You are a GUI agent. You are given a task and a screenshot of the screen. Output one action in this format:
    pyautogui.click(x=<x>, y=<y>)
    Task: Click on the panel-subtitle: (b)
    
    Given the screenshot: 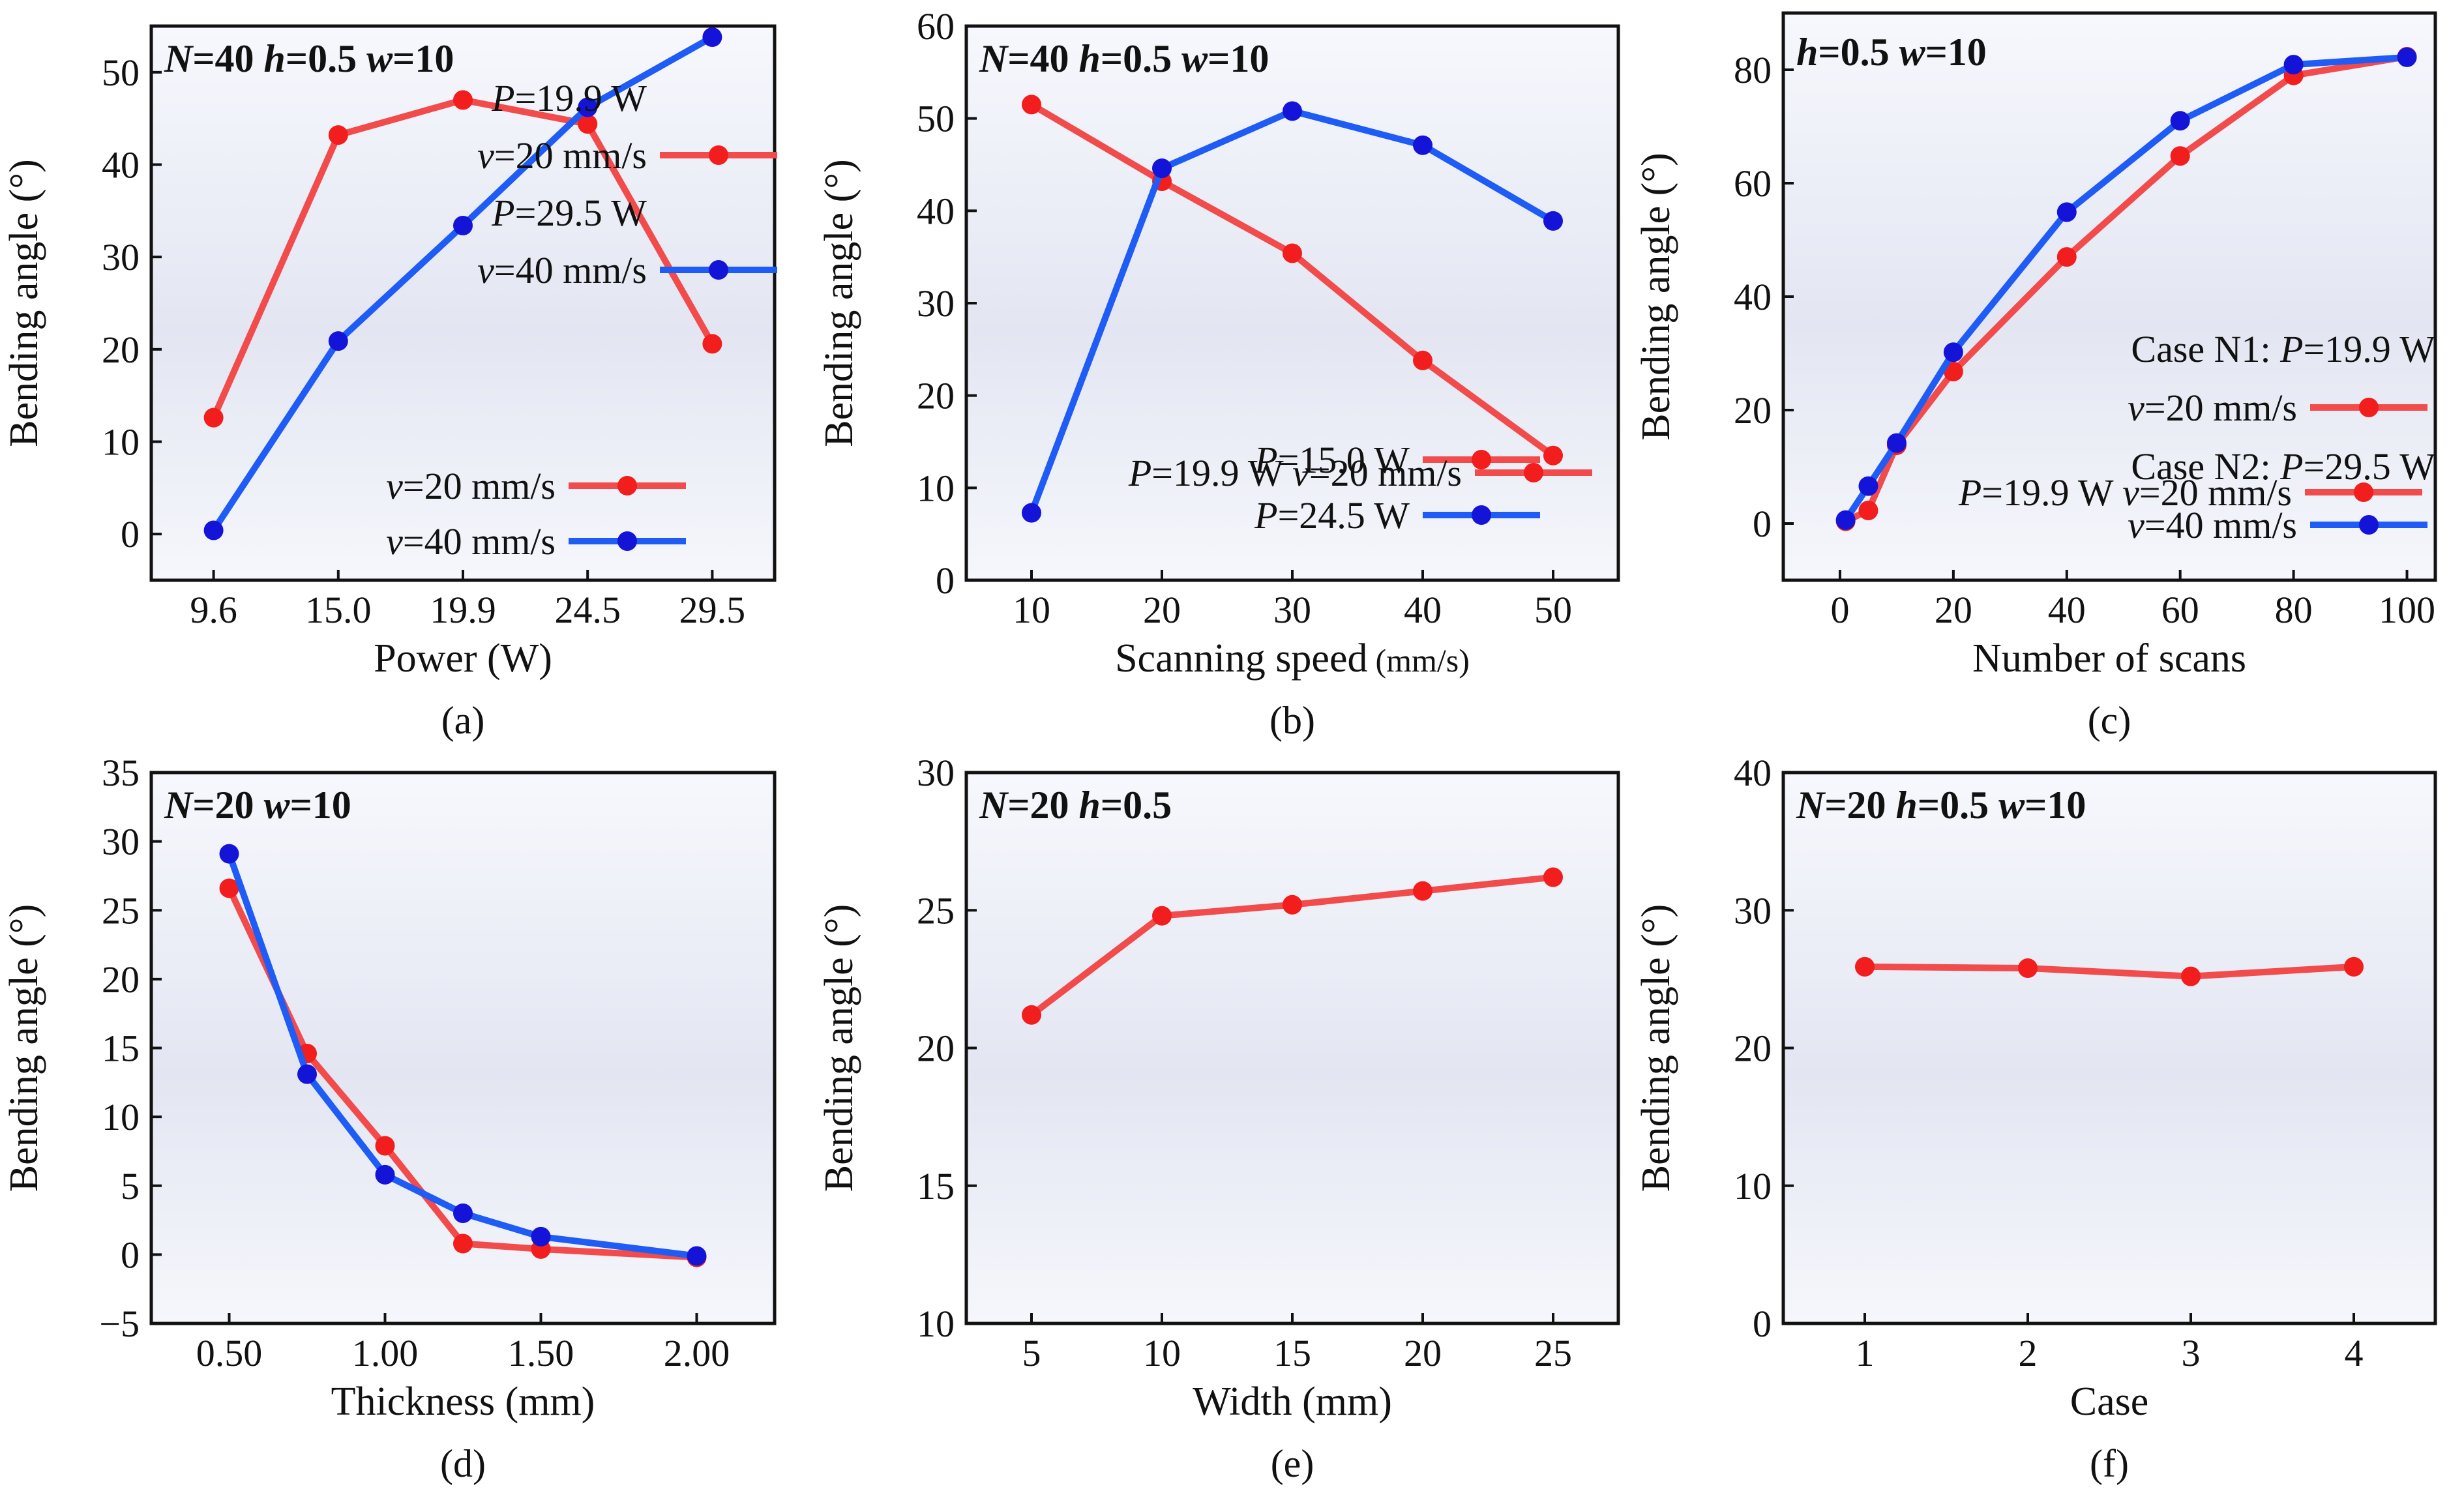 What is the action you would take?
    pyautogui.click(x=1292, y=720)
    